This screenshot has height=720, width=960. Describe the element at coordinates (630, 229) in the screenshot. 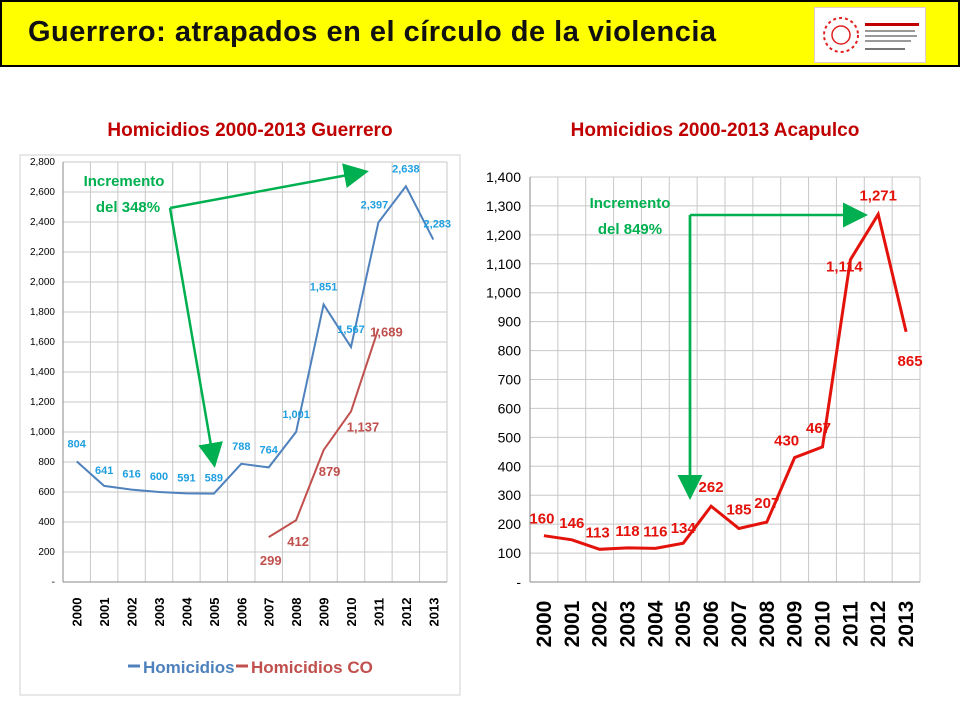

I see `annotation-text-line2: del 849%` at that location.